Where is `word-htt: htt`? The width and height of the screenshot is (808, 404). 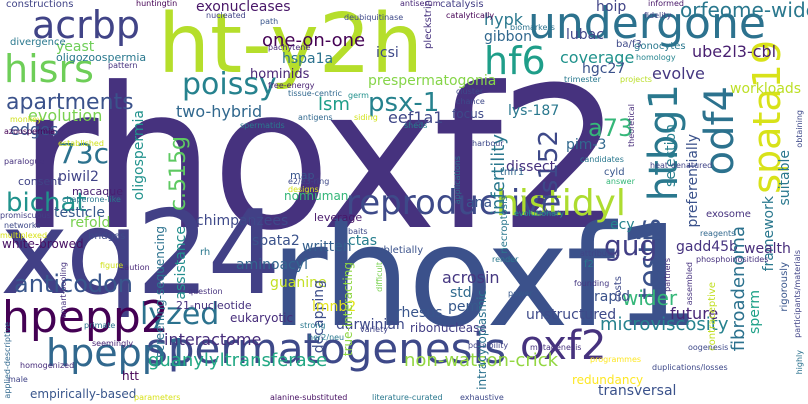
word-htt: htt is located at coordinates (131, 376).